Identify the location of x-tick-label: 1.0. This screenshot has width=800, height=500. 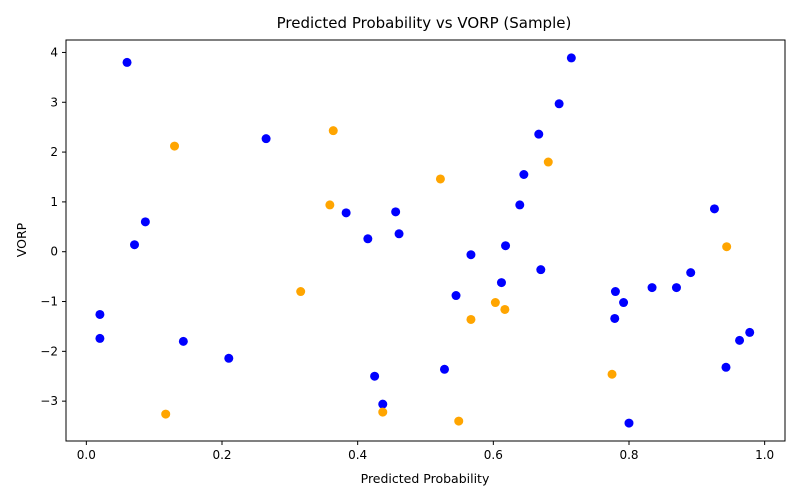
(764, 455).